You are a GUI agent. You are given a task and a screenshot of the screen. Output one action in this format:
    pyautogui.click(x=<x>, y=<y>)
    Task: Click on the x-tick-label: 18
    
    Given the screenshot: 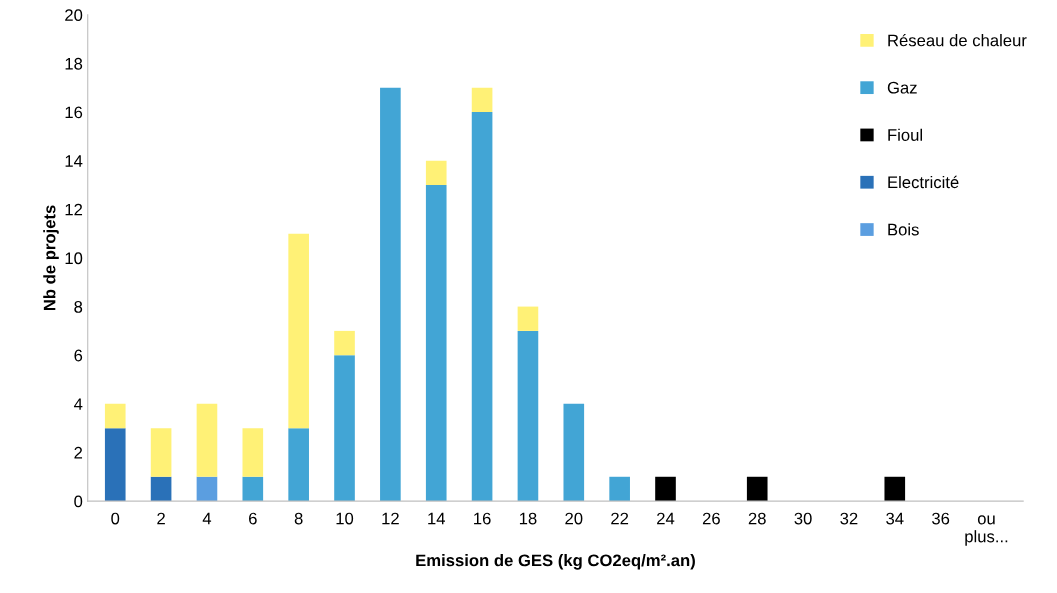 What is the action you would take?
    pyautogui.click(x=528, y=518)
    